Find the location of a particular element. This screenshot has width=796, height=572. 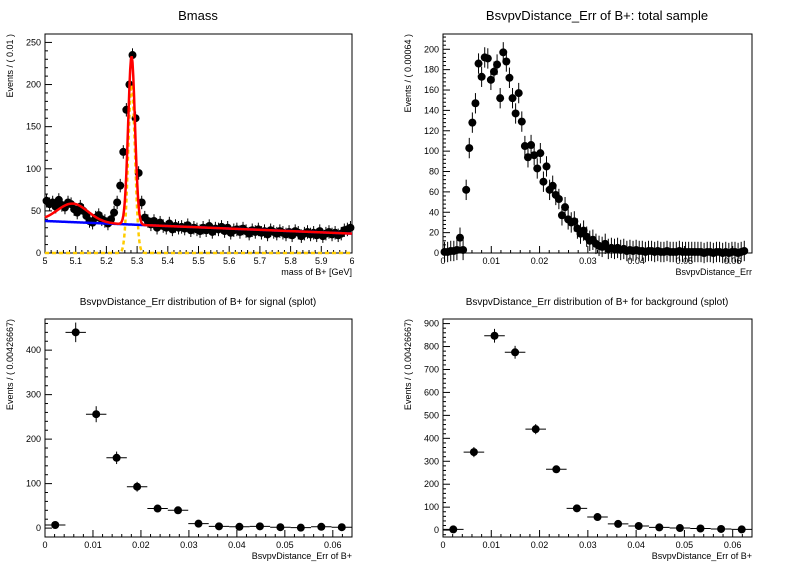

y-tick-label: 700 is located at coordinates (431, 369).